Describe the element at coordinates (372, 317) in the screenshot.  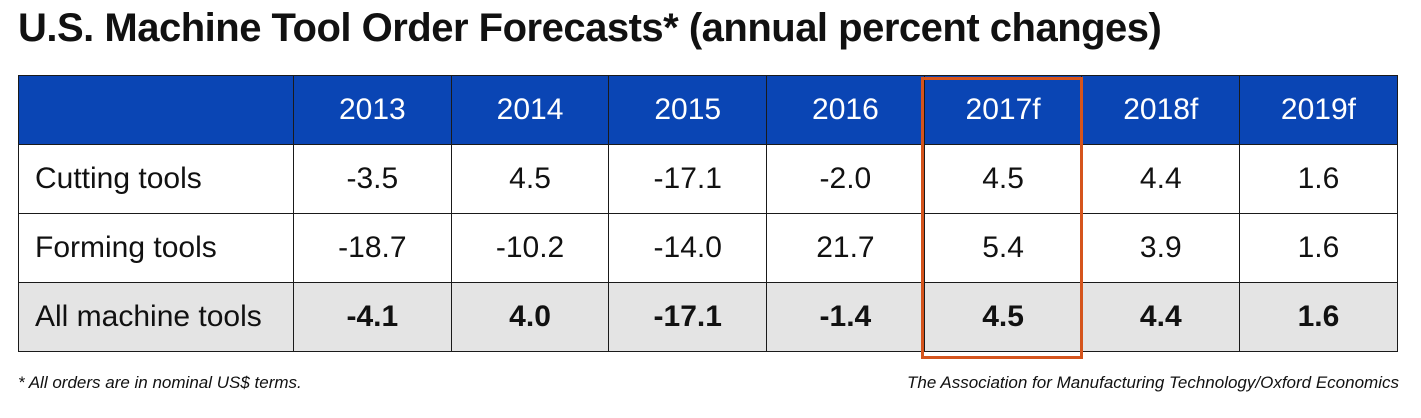
I see `data-cell: -4.1` at that location.